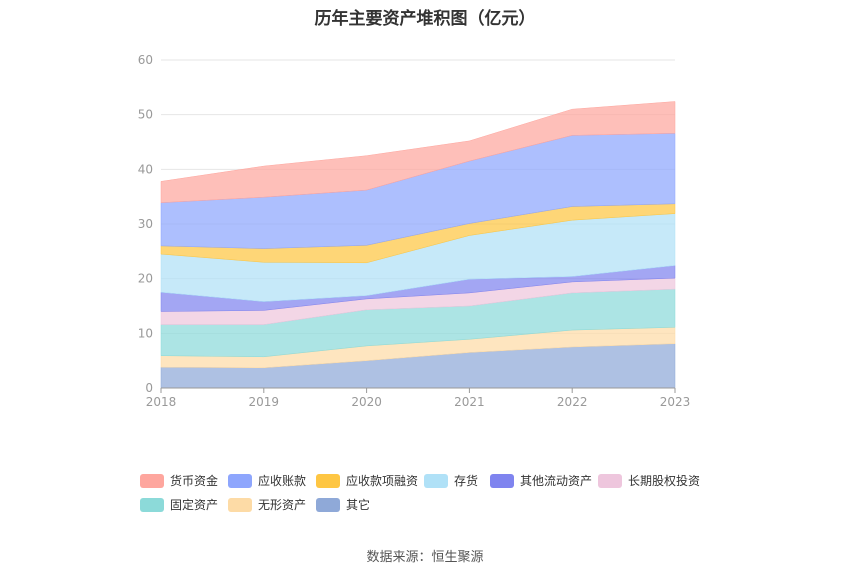 The width and height of the screenshot is (850, 575). What do you see at coordinates (451, 480) in the screenshot?
I see `legend-item: 存货` at bounding box center [451, 480].